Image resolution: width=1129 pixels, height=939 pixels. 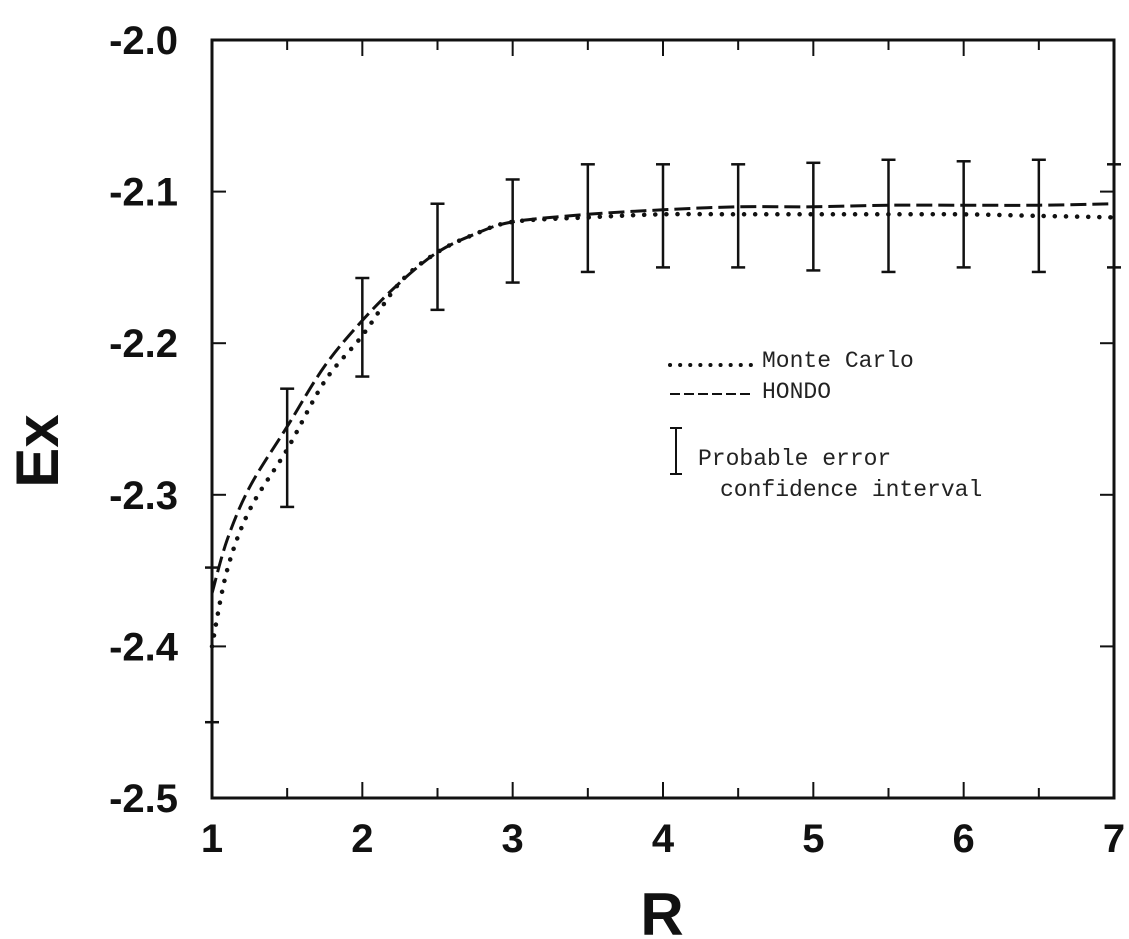 I want to click on y-tick-label: -2.2, so click(x=143, y=344).